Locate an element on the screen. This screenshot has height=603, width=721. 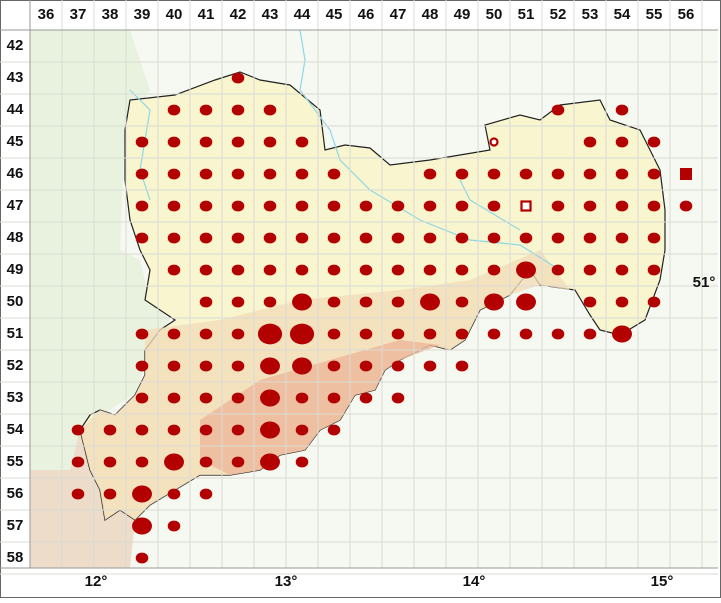
longitude-label: 15° is located at coordinates (662, 581).